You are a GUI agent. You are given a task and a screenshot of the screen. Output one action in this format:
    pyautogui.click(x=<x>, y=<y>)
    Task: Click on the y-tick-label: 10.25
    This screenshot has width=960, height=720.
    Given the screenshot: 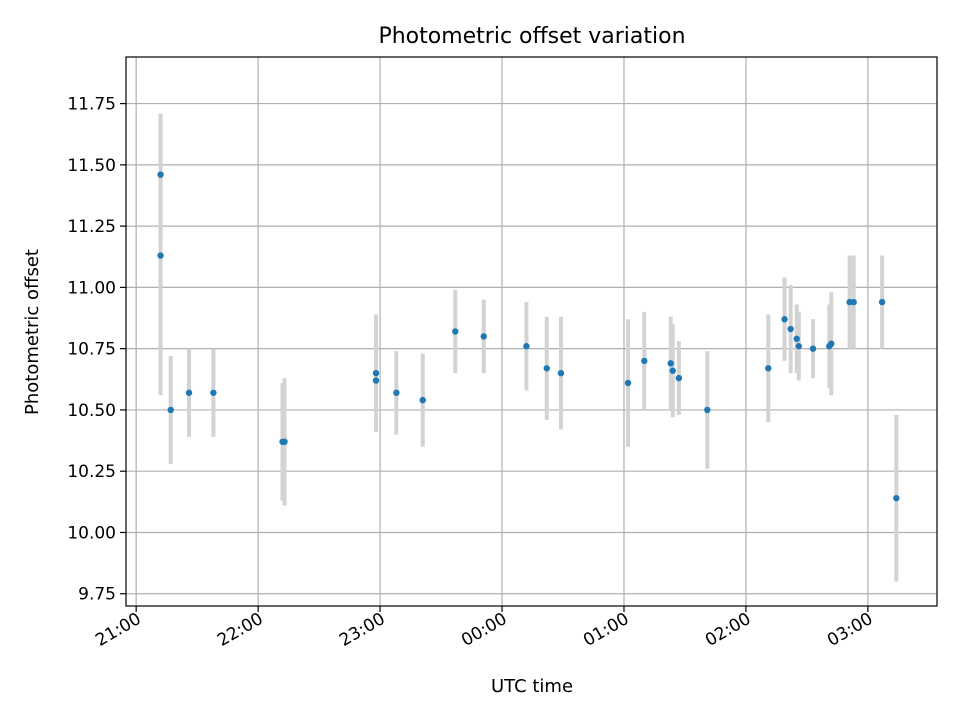 What is the action you would take?
    pyautogui.click(x=91, y=472)
    